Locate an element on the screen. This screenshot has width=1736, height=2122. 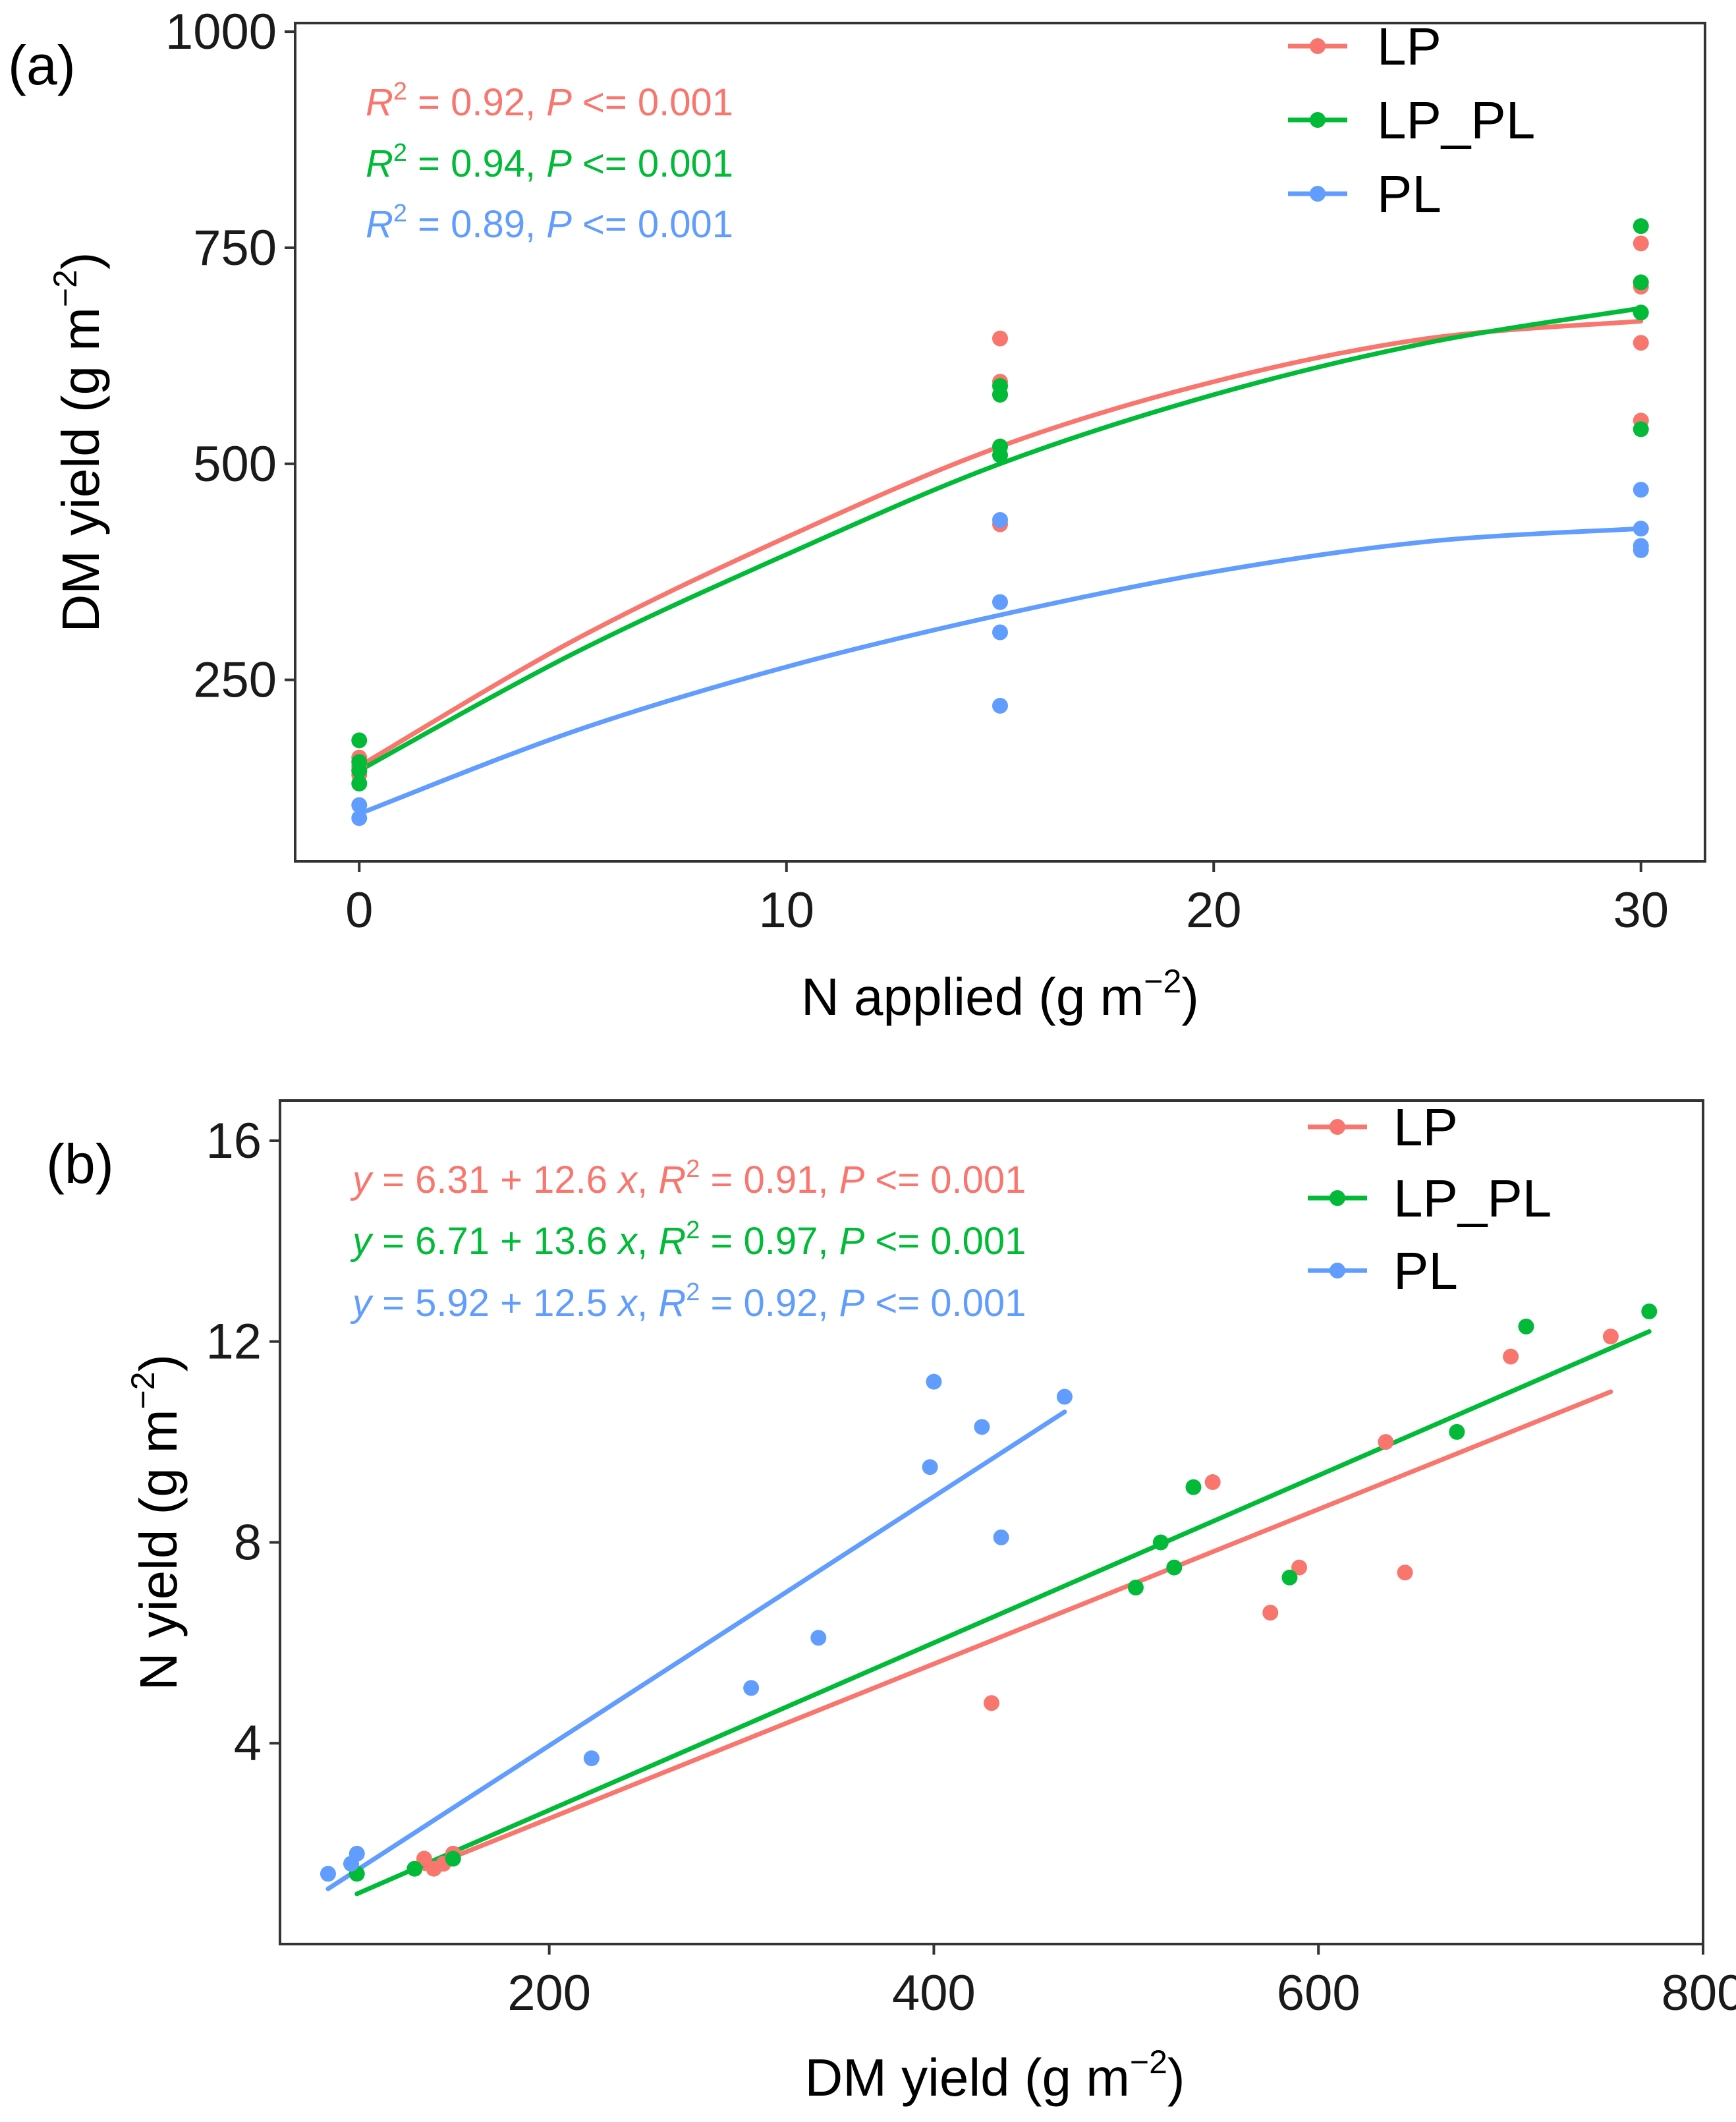
annotation-pl-b: y = 5.92 + 12.5 x, R2 = 0.92, P <= 0.001 is located at coordinates (688, 1301).